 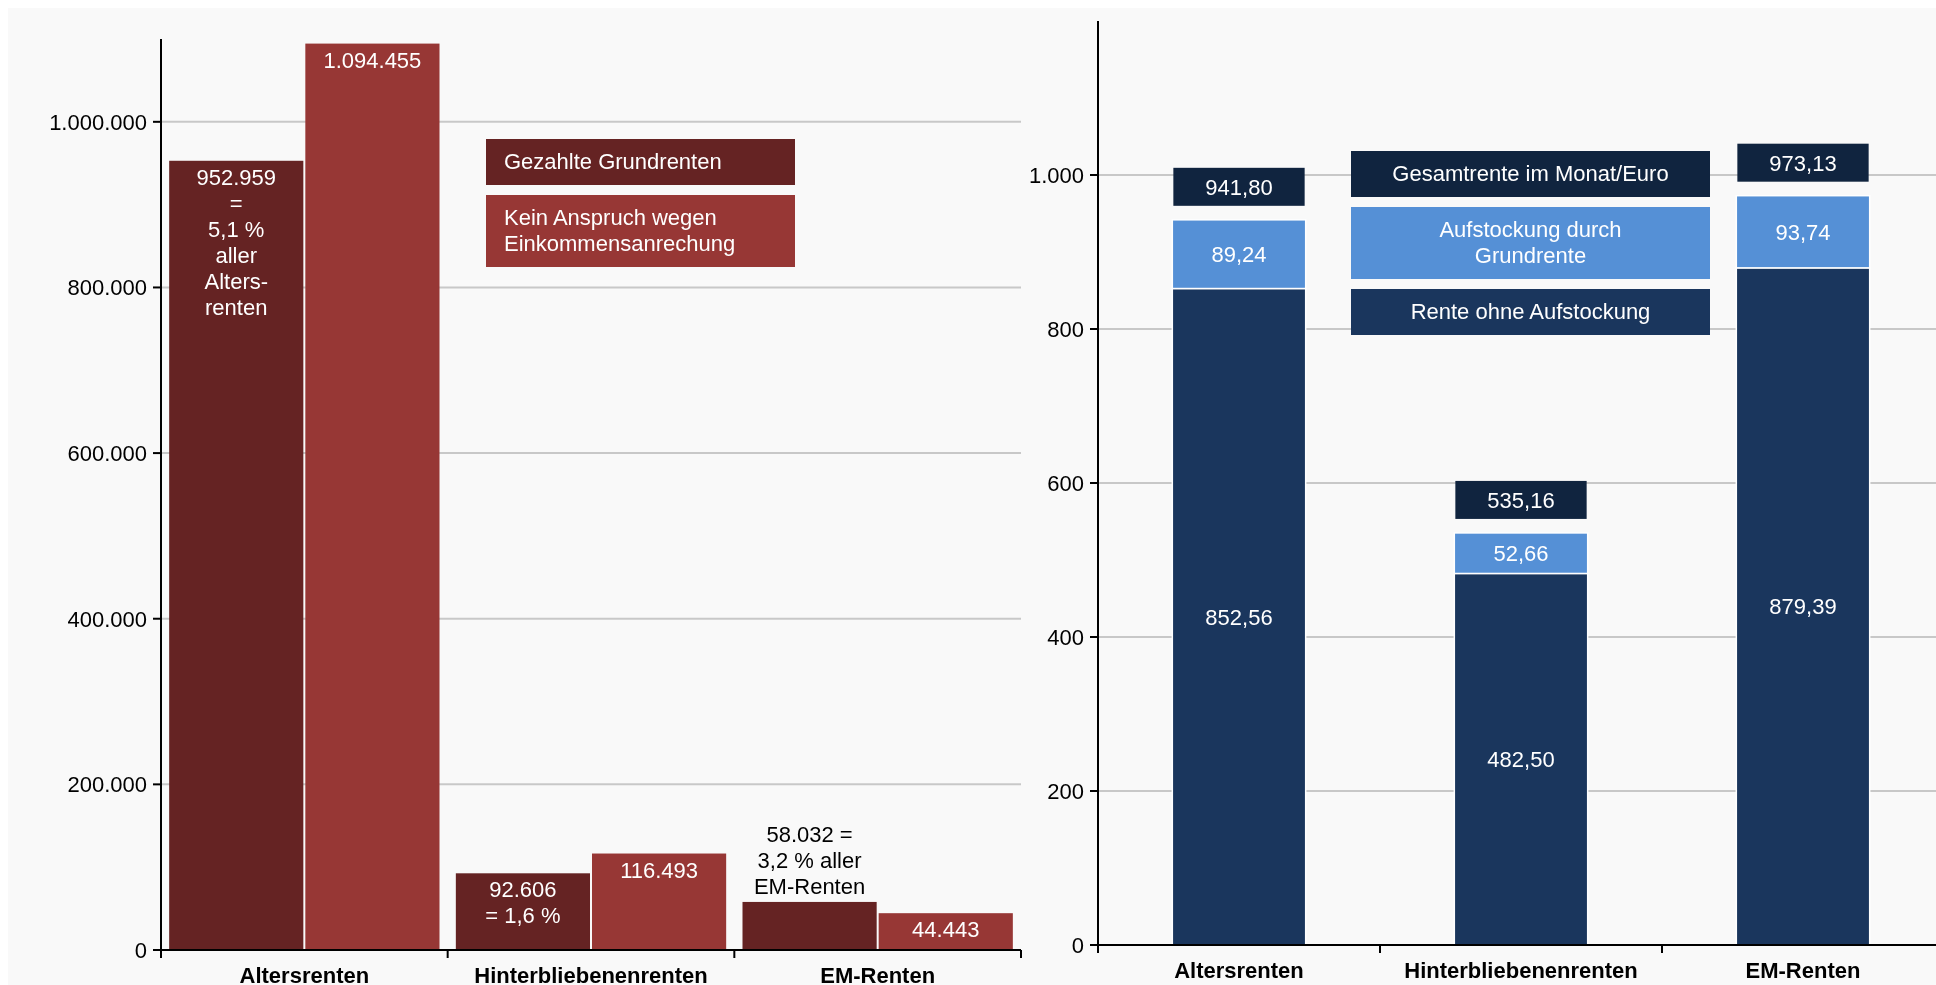 I want to click on data-label: 1.094.455, so click(x=372, y=60).